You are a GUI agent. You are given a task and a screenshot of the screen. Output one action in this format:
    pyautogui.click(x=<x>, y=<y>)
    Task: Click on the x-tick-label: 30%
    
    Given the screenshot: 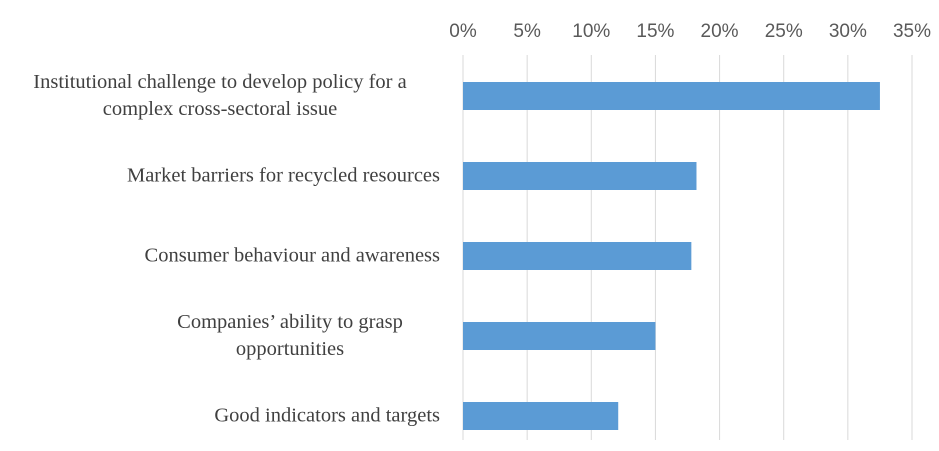 What is the action you would take?
    pyautogui.click(x=848, y=31)
    